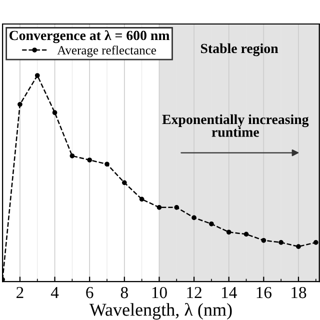  Describe the element at coordinates (299, 292) in the screenshot. I see `x-tick-label: 18` at that location.